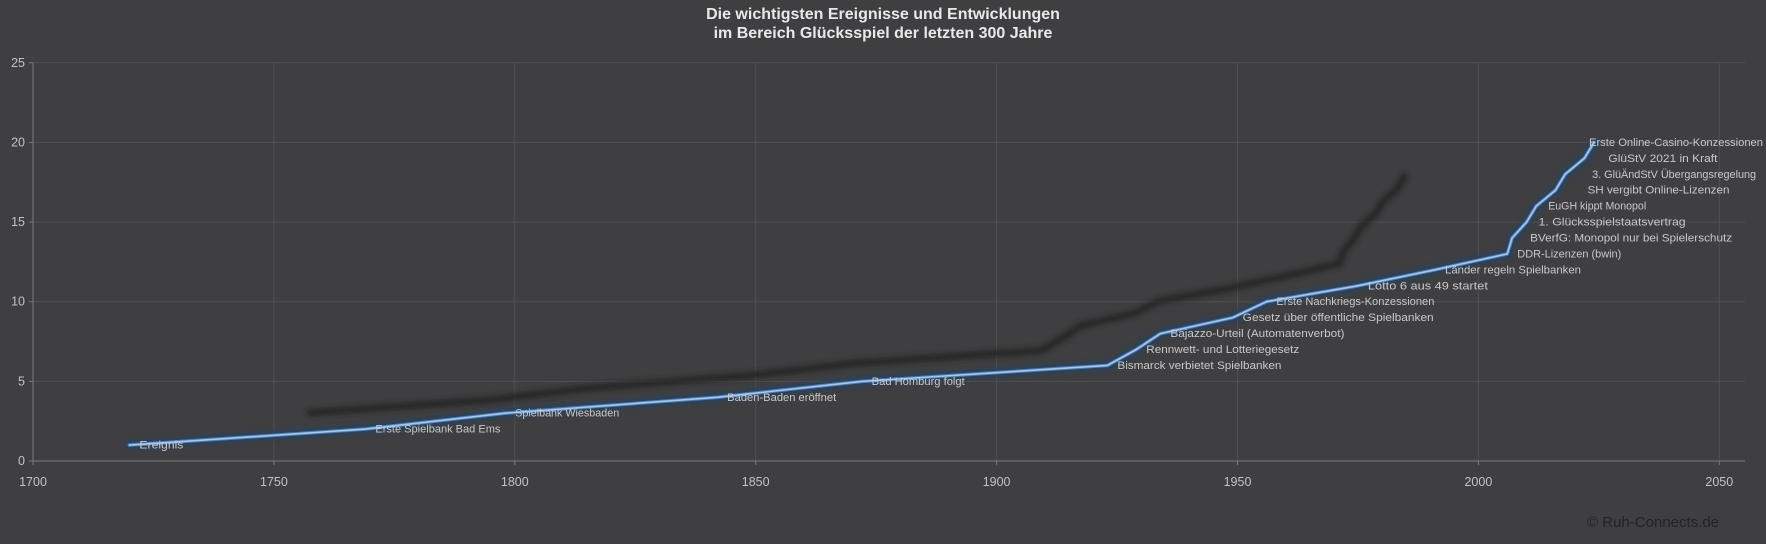 The height and width of the screenshot is (544, 1766). I want to click on x-tick-label-1700: 1700, so click(33, 482).